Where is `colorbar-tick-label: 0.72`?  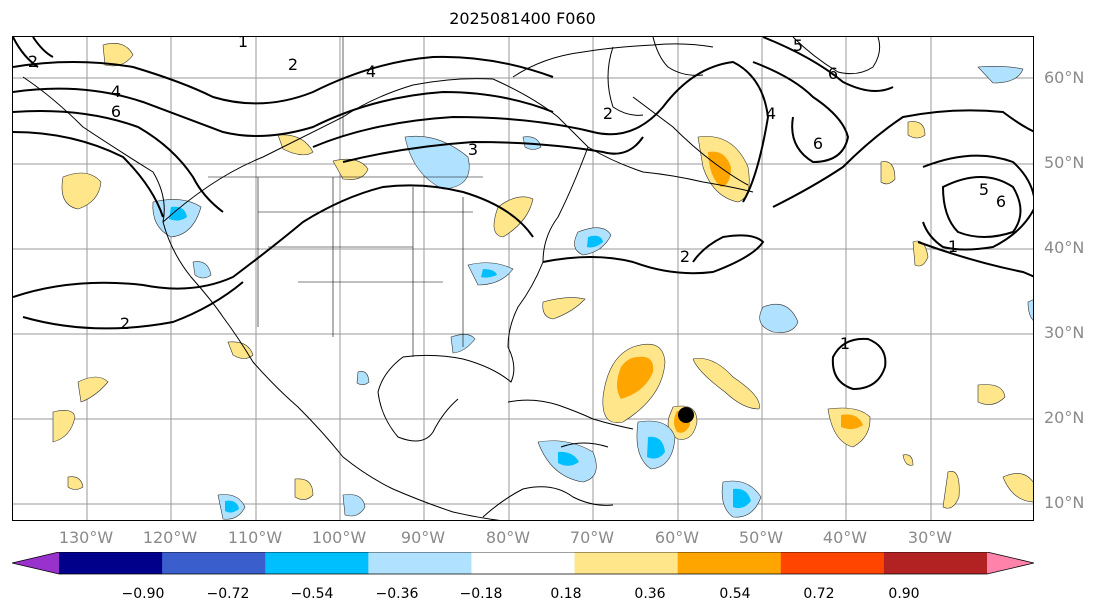
colorbar-tick-label: 0.72 is located at coordinates (819, 594).